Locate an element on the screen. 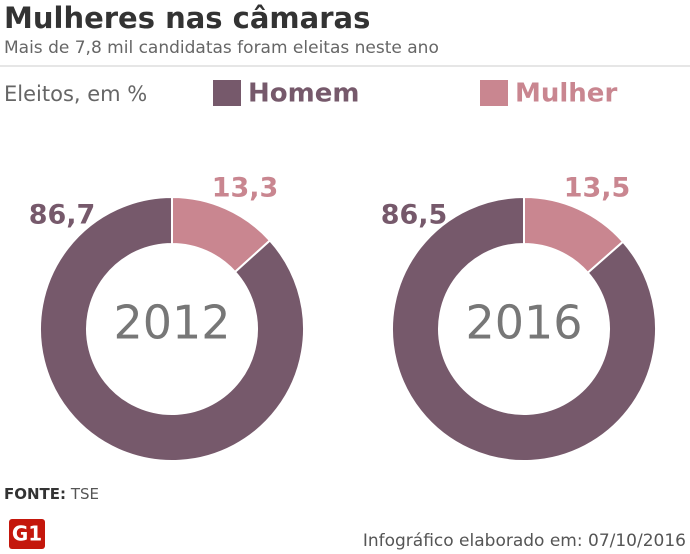 The width and height of the screenshot is (690, 554). center-label: 2012 is located at coordinates (171, 323).